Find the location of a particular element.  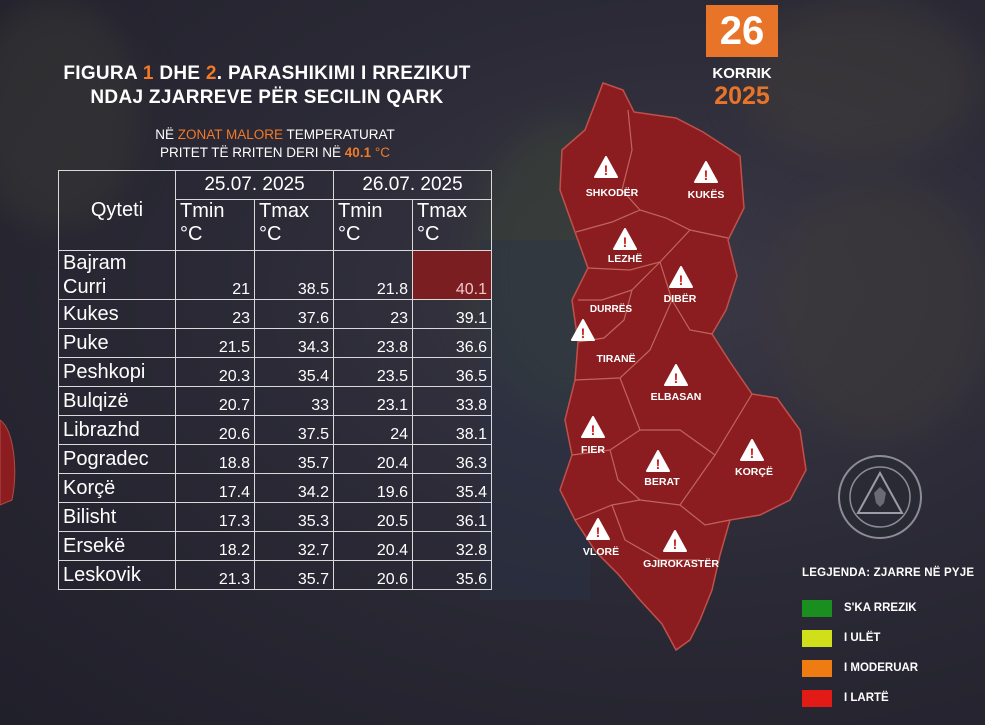

legend-label: I LARTË is located at coordinates (866, 698).